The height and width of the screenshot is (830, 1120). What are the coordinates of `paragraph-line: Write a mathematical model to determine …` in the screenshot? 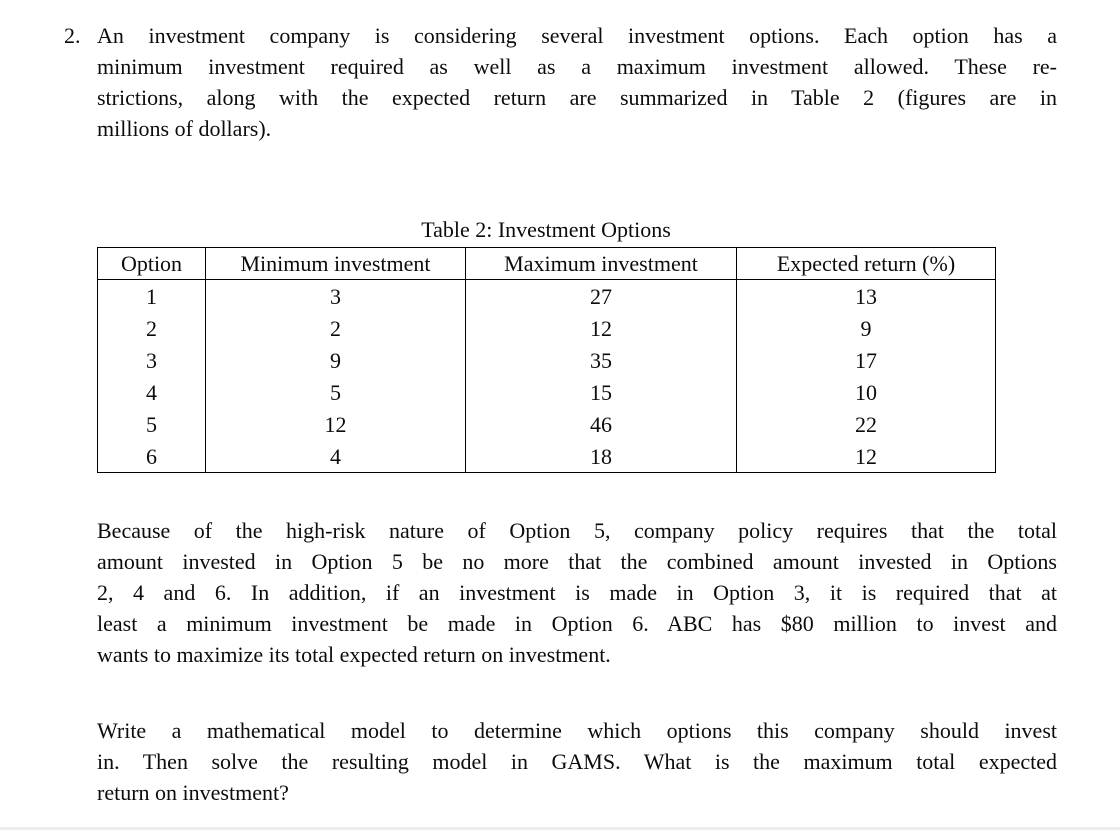 It's located at (577, 730).